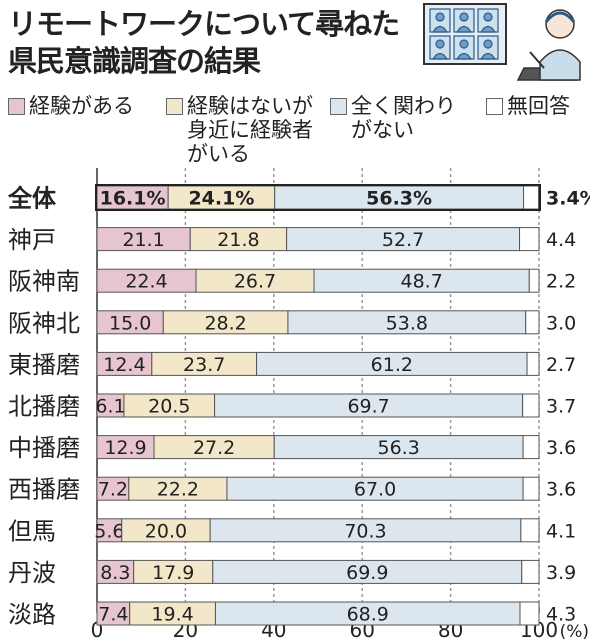 This screenshot has height=640, width=590. What do you see at coordinates (109, 531) in the screenshot?
I see `value-label-8-0: 5.6` at bounding box center [109, 531].